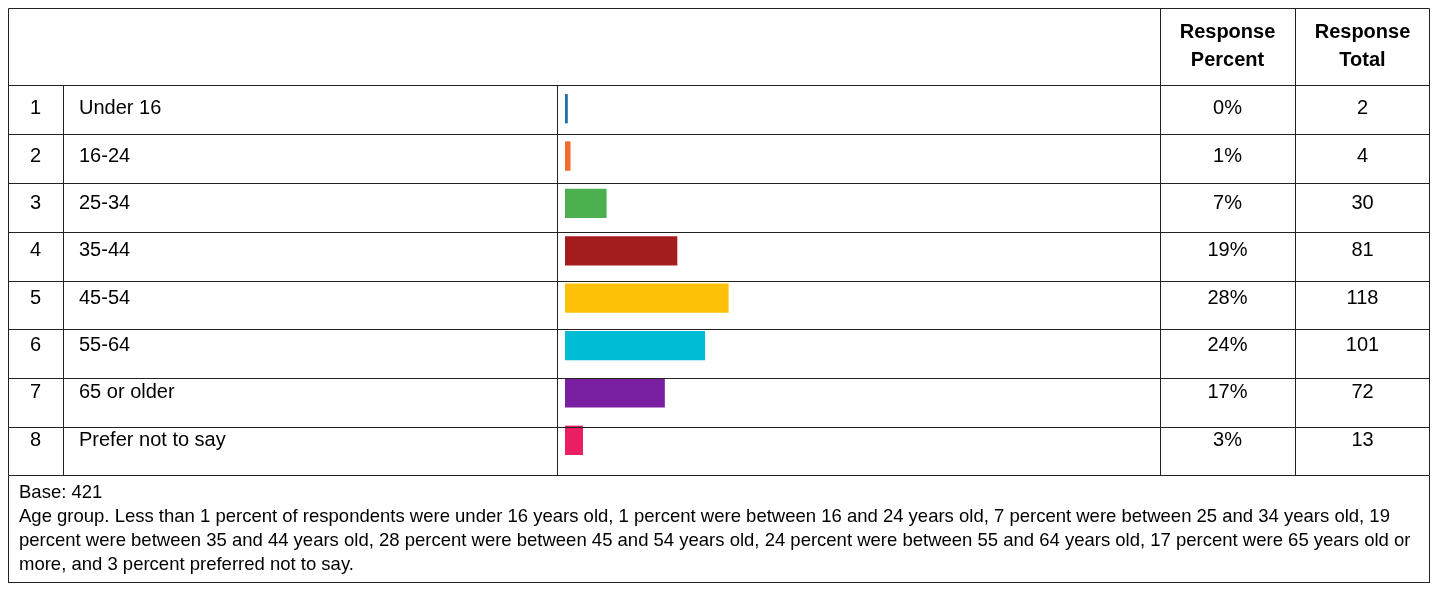  What do you see at coordinates (1362, 201) in the screenshot?
I see `data-label: 30` at bounding box center [1362, 201].